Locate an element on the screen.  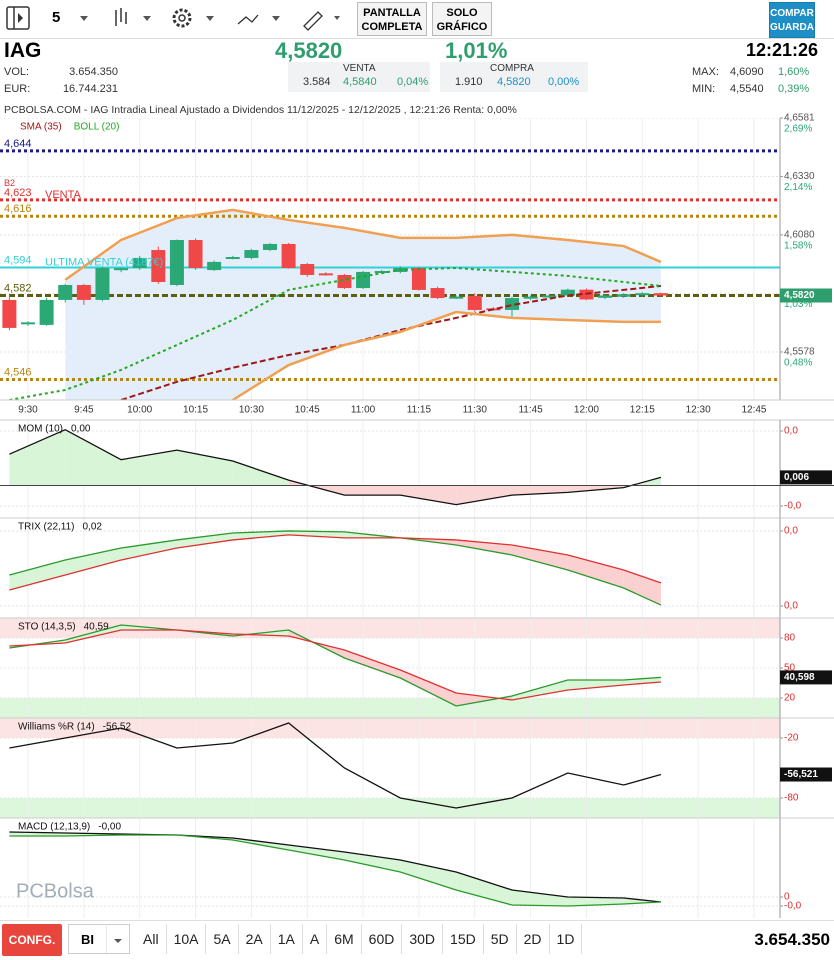
y-tick-label: 4,5578 is located at coordinates (799, 352).